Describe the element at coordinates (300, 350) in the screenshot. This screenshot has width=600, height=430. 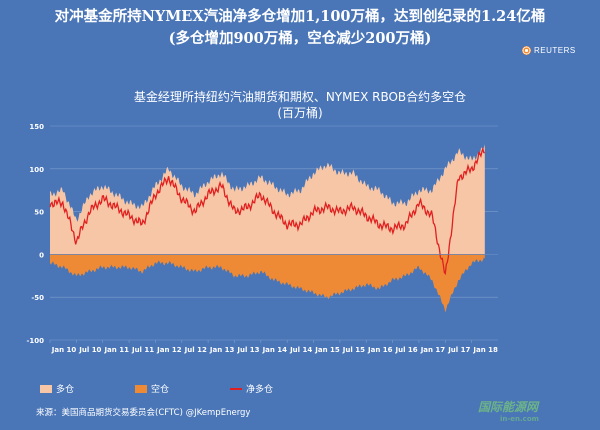
I see `x-tick-label: Jul 14` at that location.